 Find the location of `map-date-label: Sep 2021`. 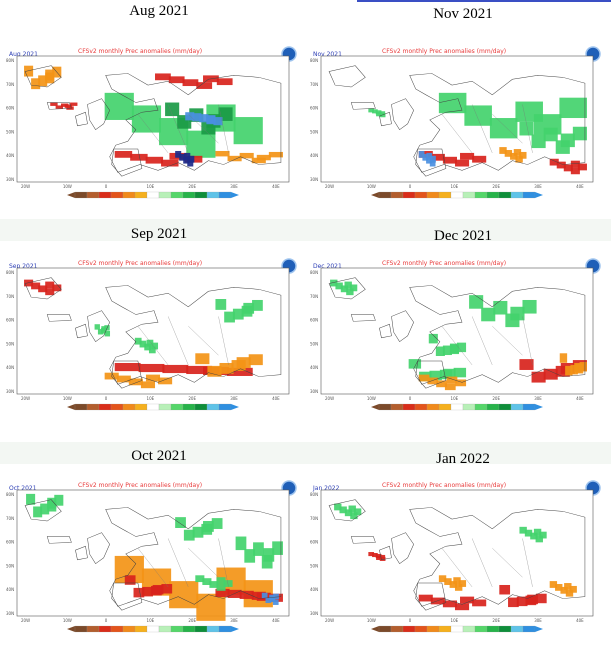

map-date-label: Sep 2021 is located at coordinates (23, 266).